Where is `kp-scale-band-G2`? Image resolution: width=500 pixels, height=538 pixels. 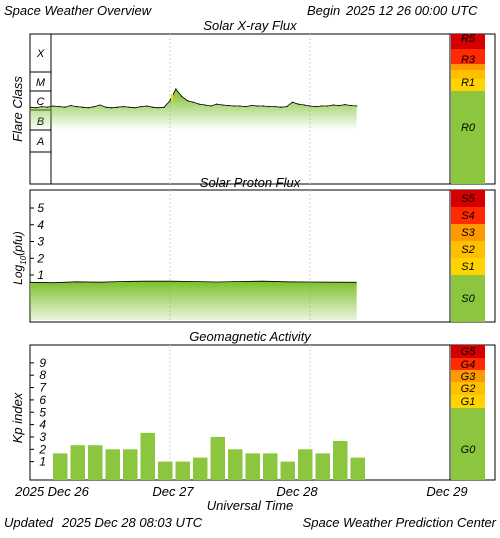
kp-scale-band-G2 is located at coordinates (468, 388).